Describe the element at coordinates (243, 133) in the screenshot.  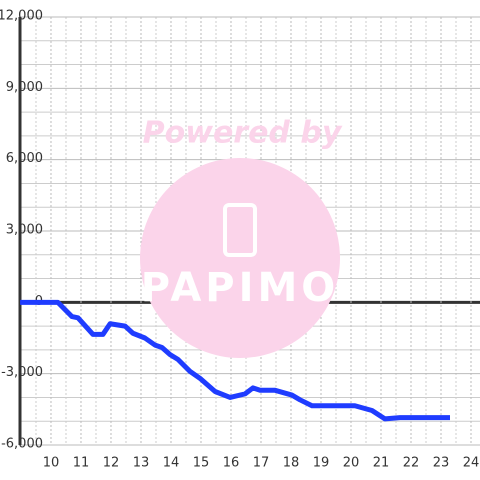
I see `watermark-text: Powered by` at that location.